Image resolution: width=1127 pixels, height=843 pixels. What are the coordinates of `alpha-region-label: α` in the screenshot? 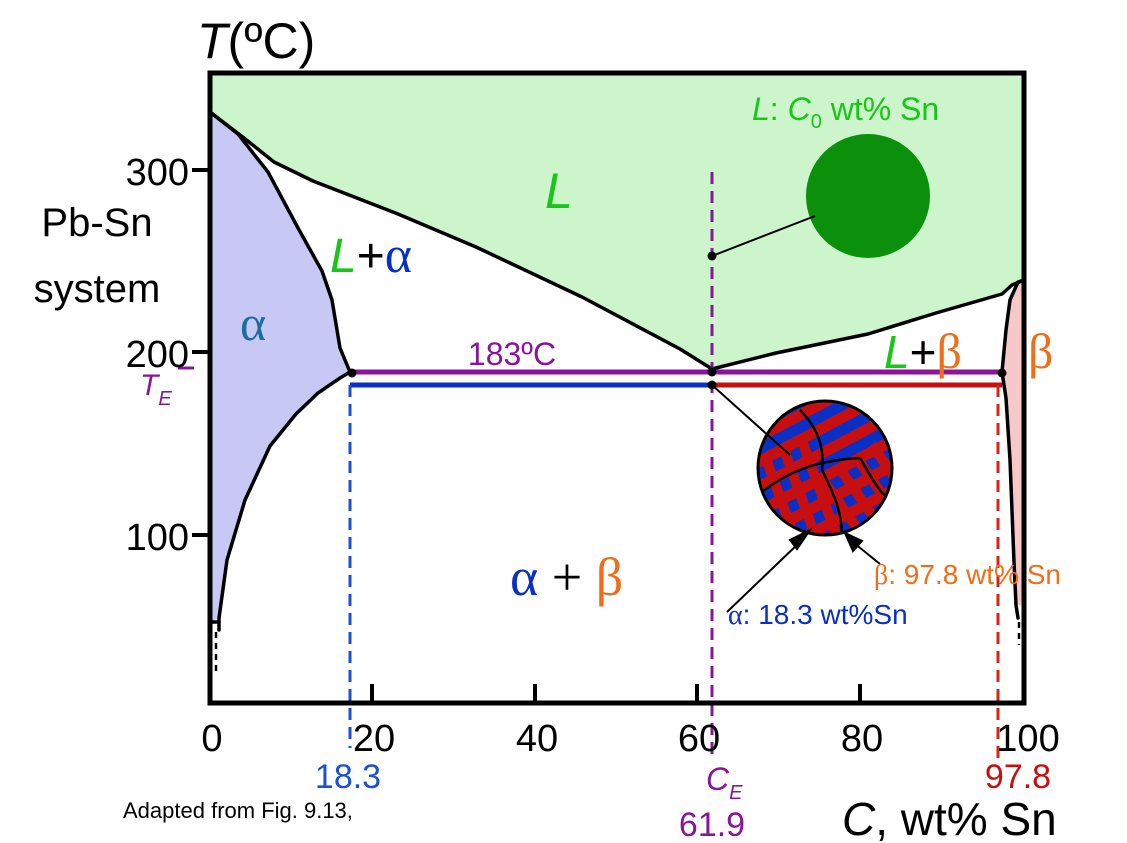 It's located at (253, 323).